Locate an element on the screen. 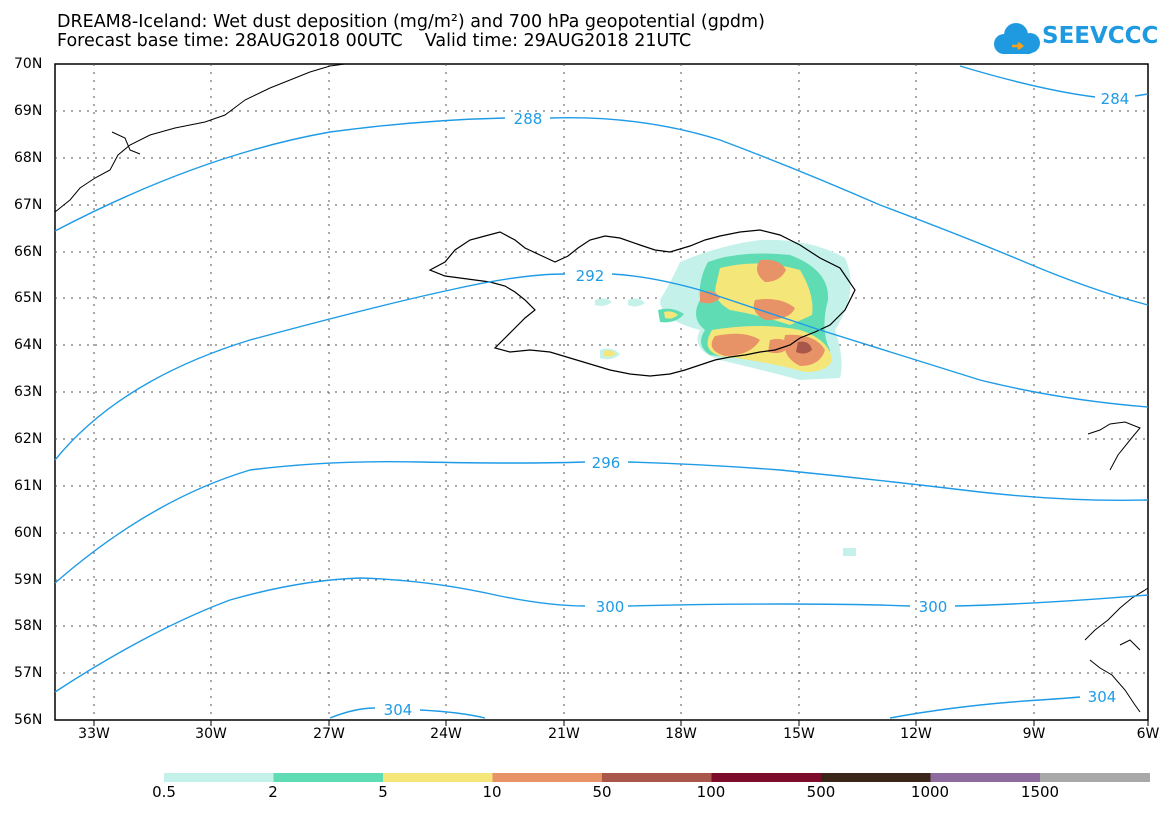 The width and height of the screenshot is (1175, 815). lat-label: 68N is located at coordinates (28, 158).